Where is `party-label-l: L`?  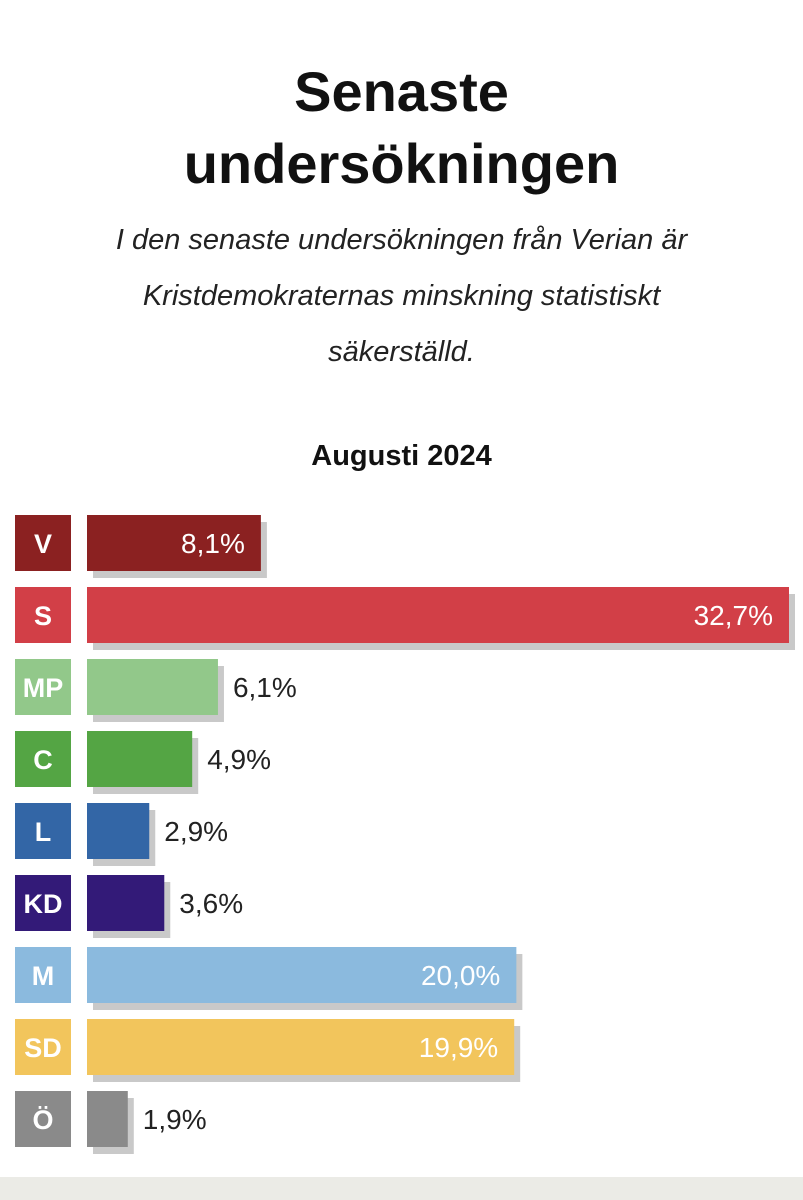 party-label-l: L is located at coordinates (43, 832).